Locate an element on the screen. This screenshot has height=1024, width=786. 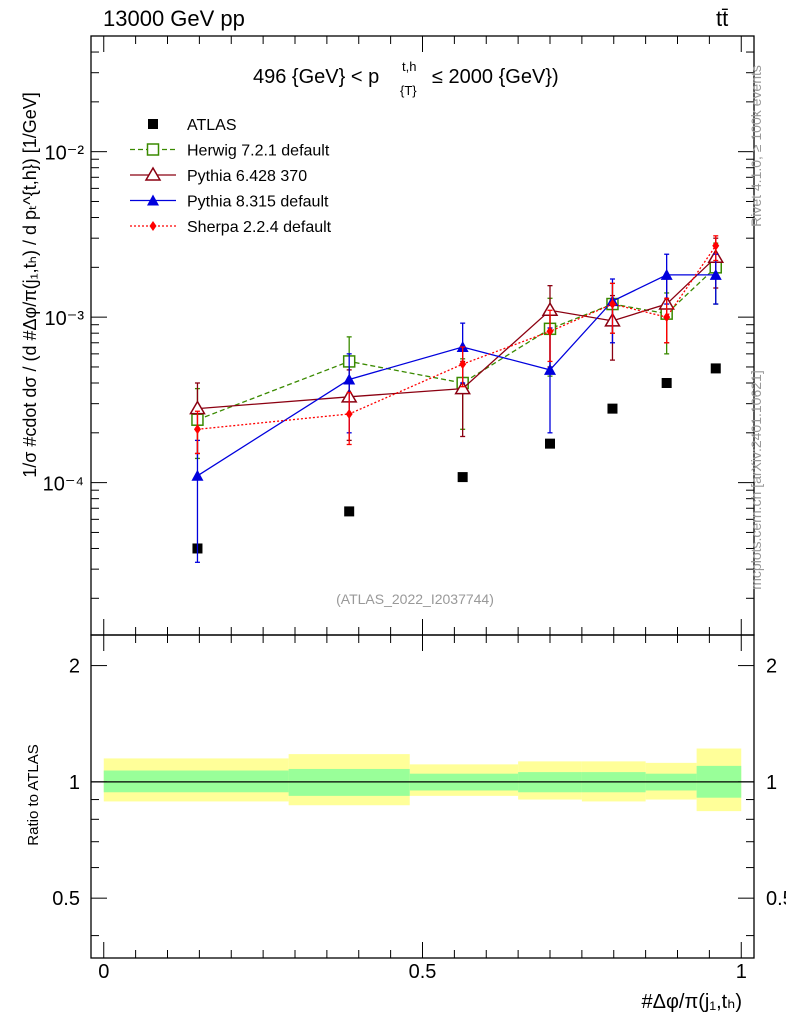
ratio-tick-label-left: 2 is located at coordinates (74, 667).